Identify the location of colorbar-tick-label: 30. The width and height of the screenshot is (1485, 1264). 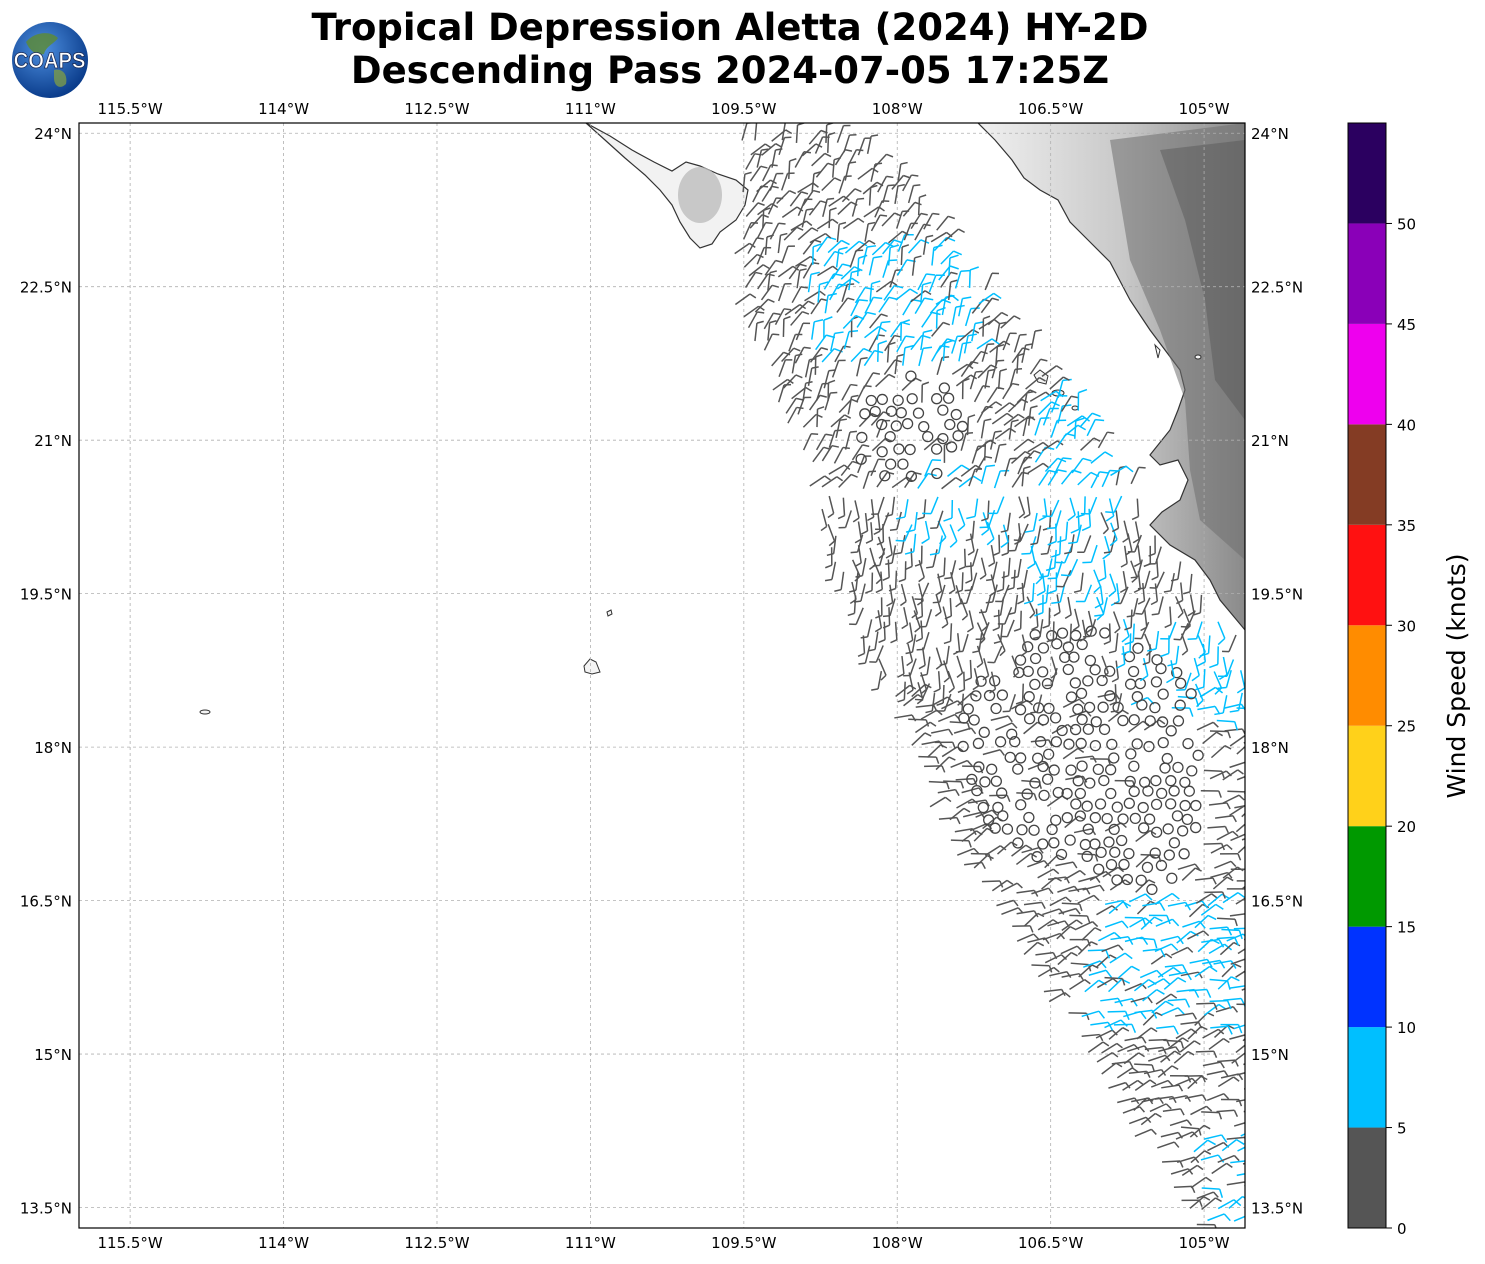
(1406, 626).